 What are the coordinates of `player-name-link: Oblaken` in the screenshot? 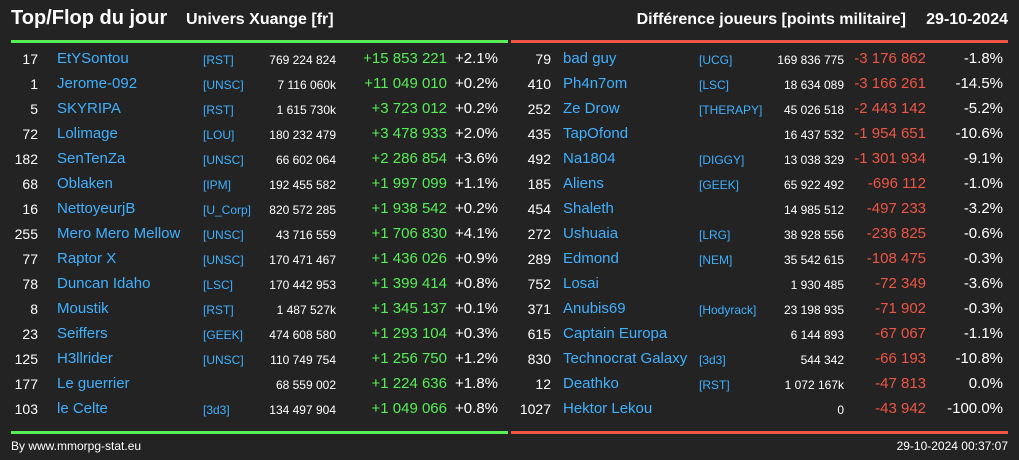 It's located at (85, 183).